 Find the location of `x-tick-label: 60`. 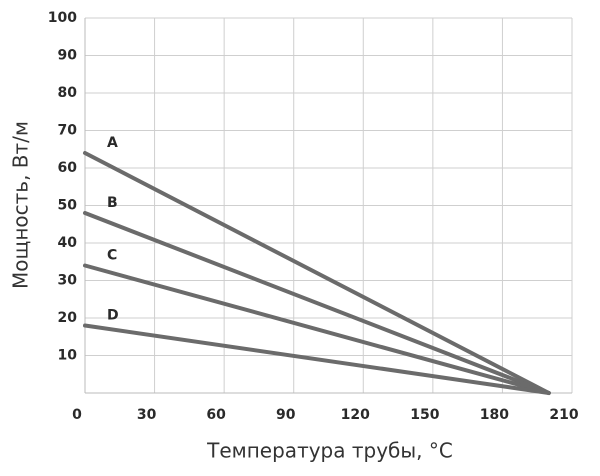

x-tick-label: 60 is located at coordinates (216, 415).